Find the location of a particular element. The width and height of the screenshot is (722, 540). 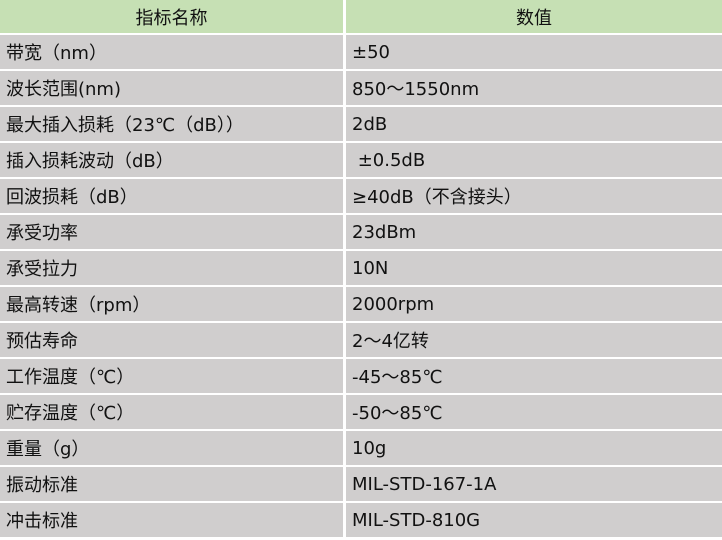

cell-value: -50～85℃ is located at coordinates (534, 412).